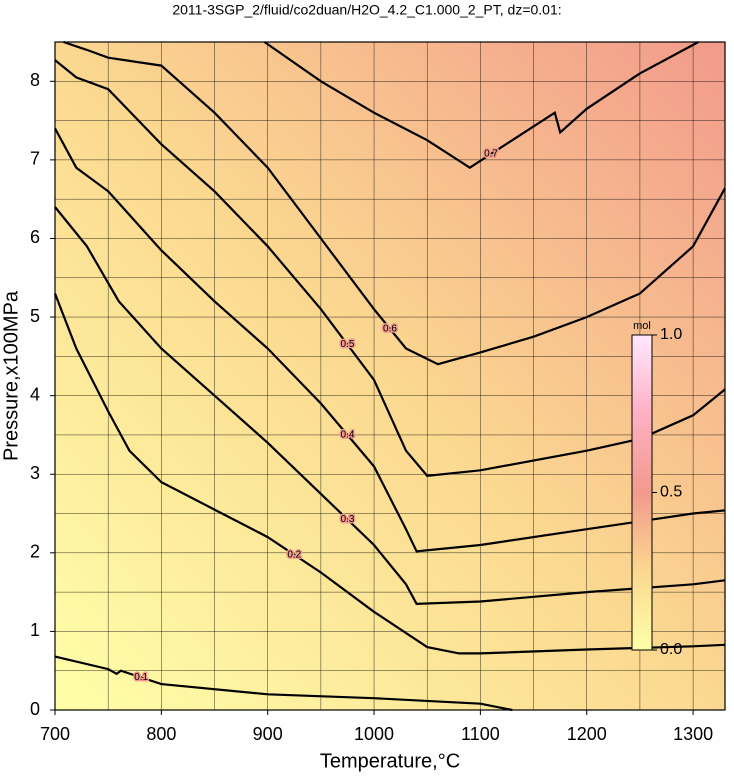 The width and height of the screenshot is (734, 776). Describe the element at coordinates (390, 761) in the screenshot. I see `x-axis-label: Temperature,°C` at that location.